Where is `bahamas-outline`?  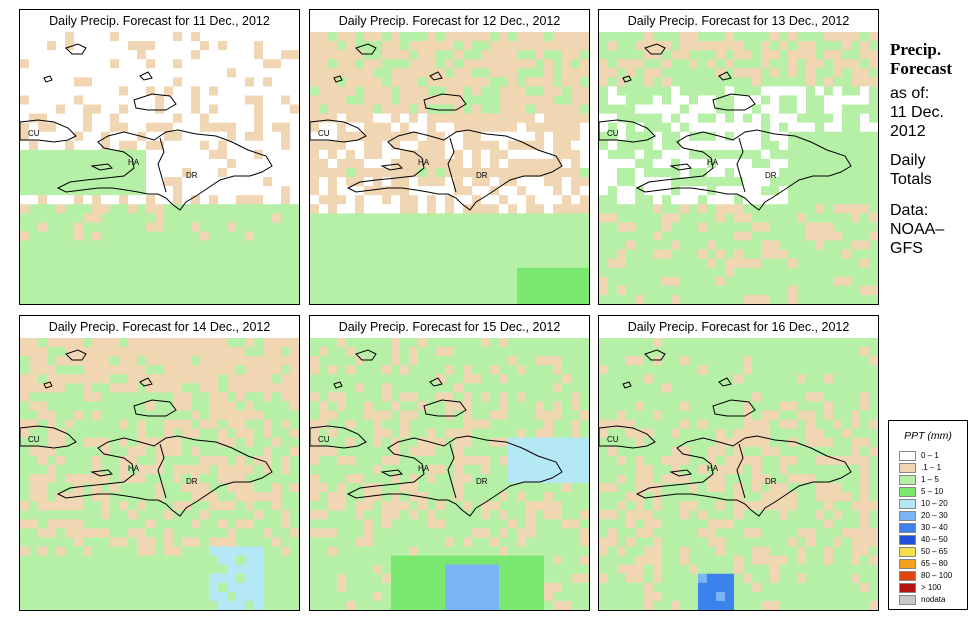
bahamas-outline is located at coordinates (76, 355).